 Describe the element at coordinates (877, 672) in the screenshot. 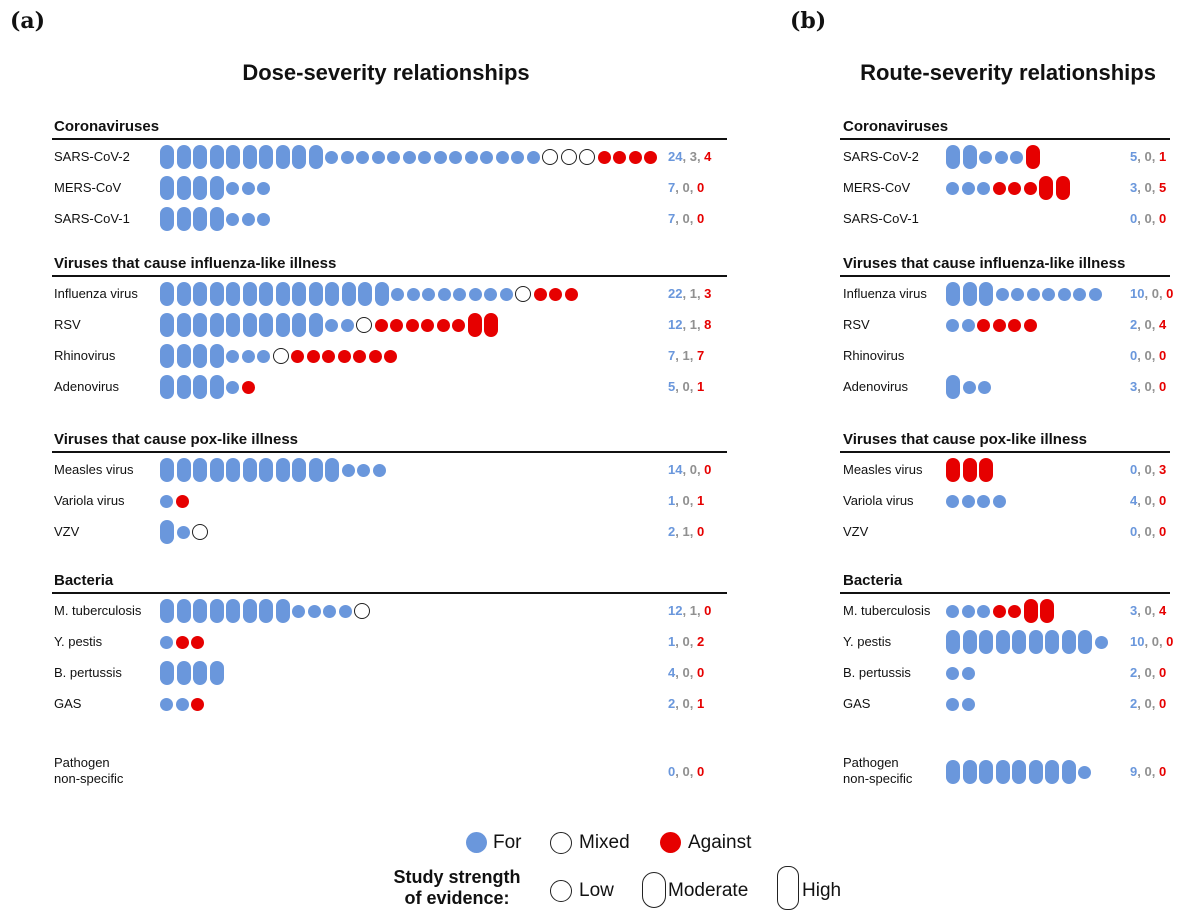

I see `row-label: B. pertussis` at that location.